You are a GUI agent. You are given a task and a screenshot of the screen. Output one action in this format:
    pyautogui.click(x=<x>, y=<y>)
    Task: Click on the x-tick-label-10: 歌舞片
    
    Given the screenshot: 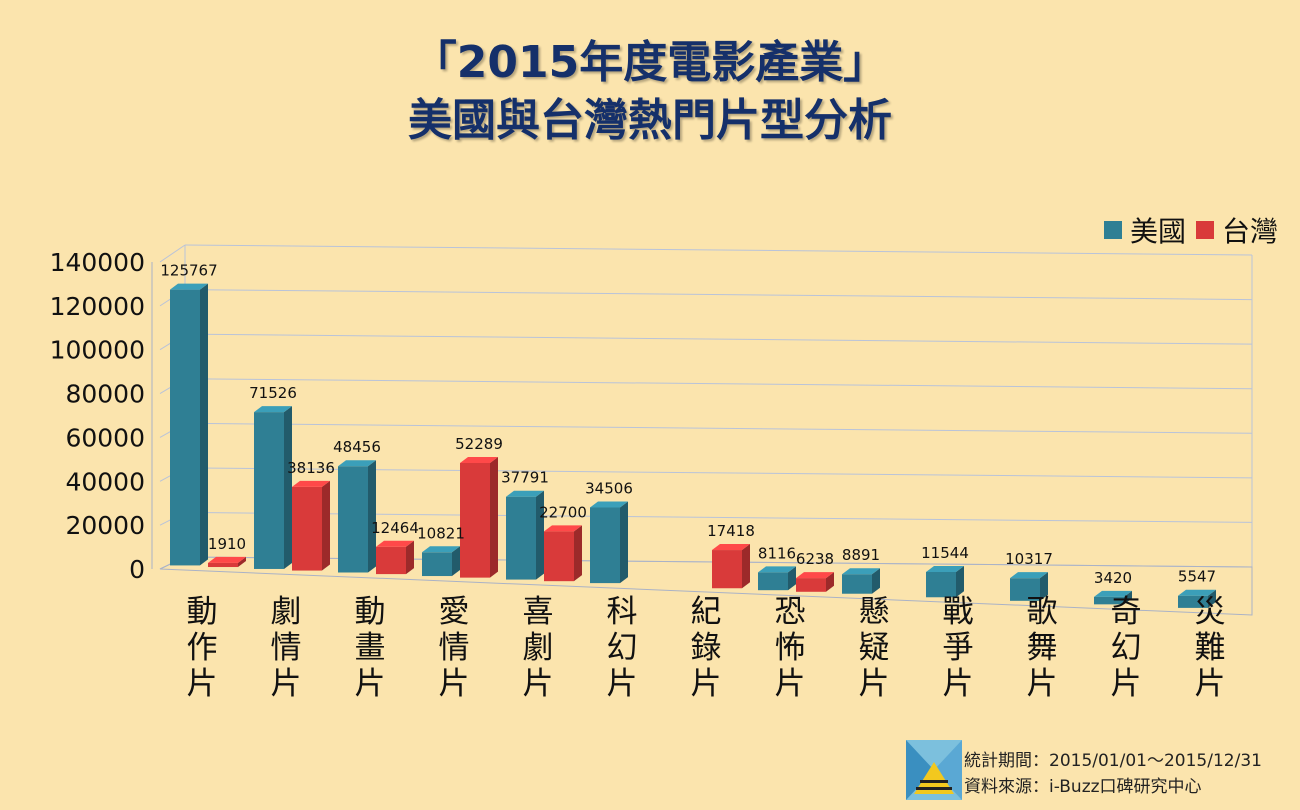 What is the action you would take?
    pyautogui.click(x=1042, y=648)
    